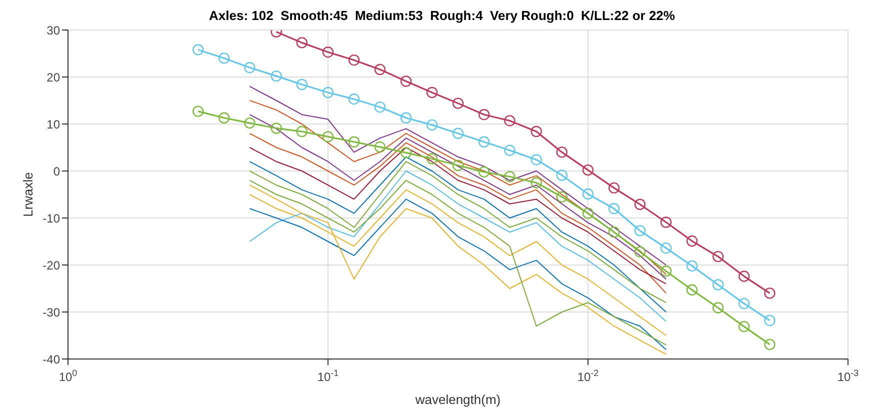 The width and height of the screenshot is (884, 418). Describe the element at coordinates (28, 194) in the screenshot. I see `y-axis-title: Lrwaxle` at that location.